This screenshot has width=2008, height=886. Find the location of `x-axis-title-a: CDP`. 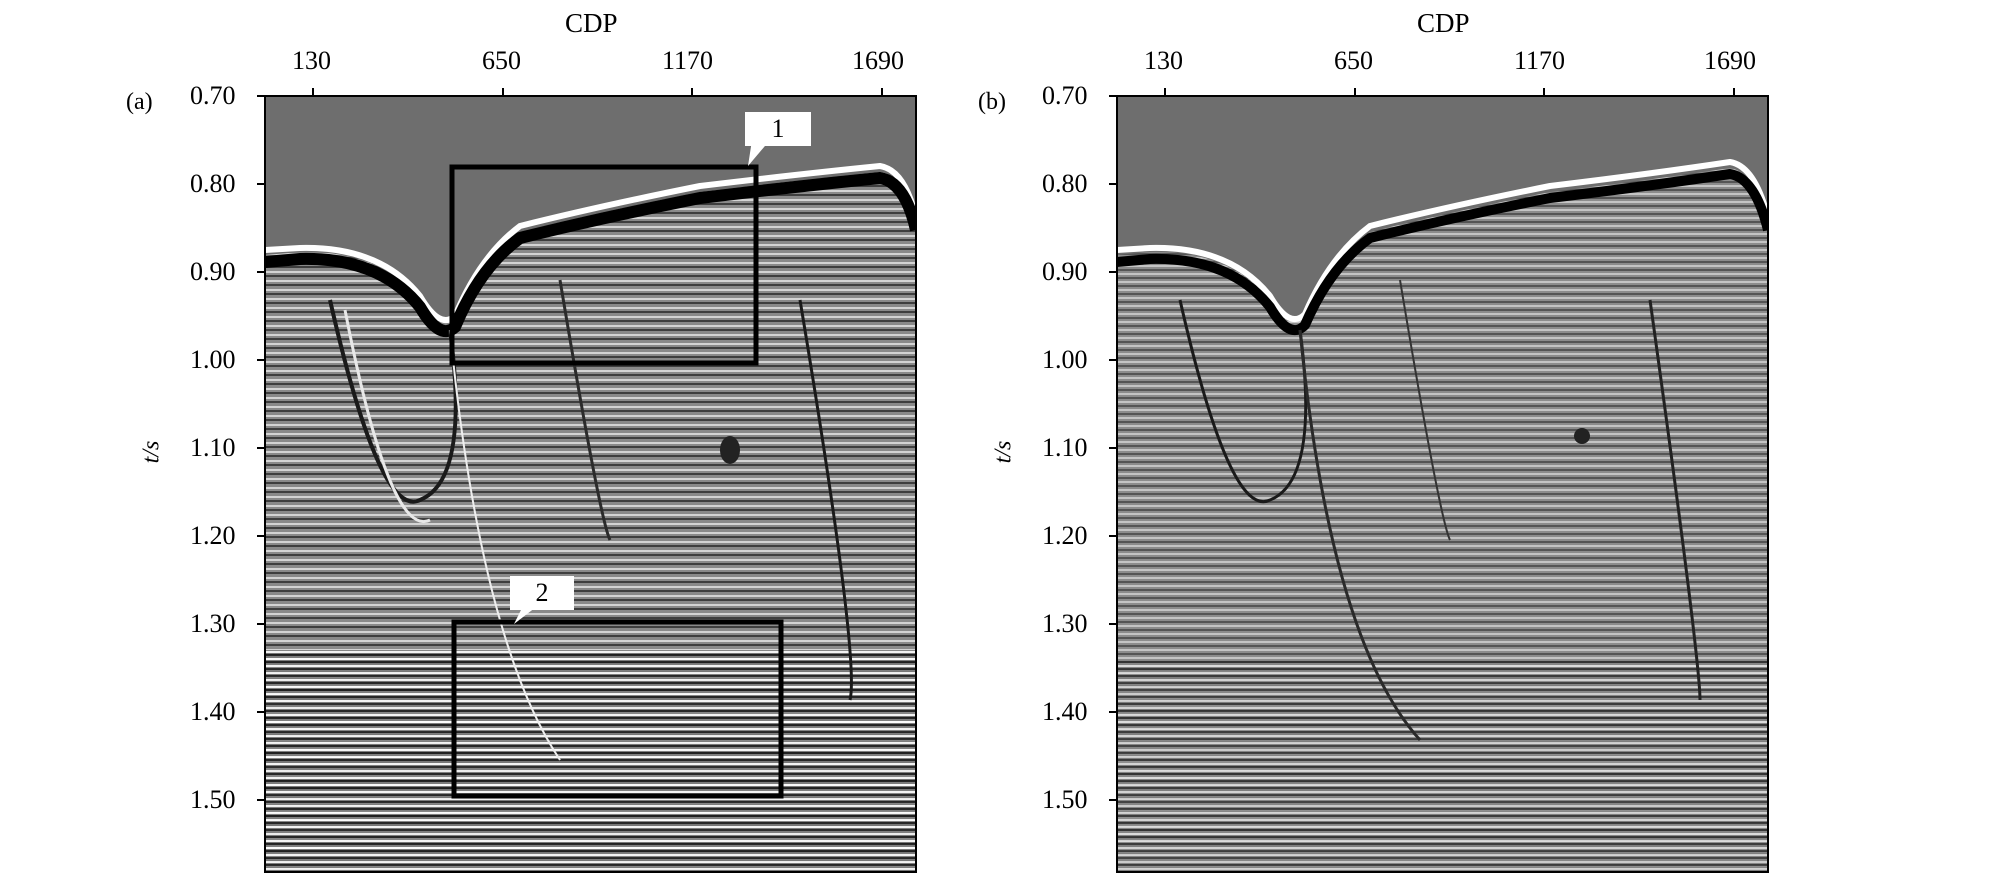

x-axis-title-a: CDP is located at coordinates (591, 23).